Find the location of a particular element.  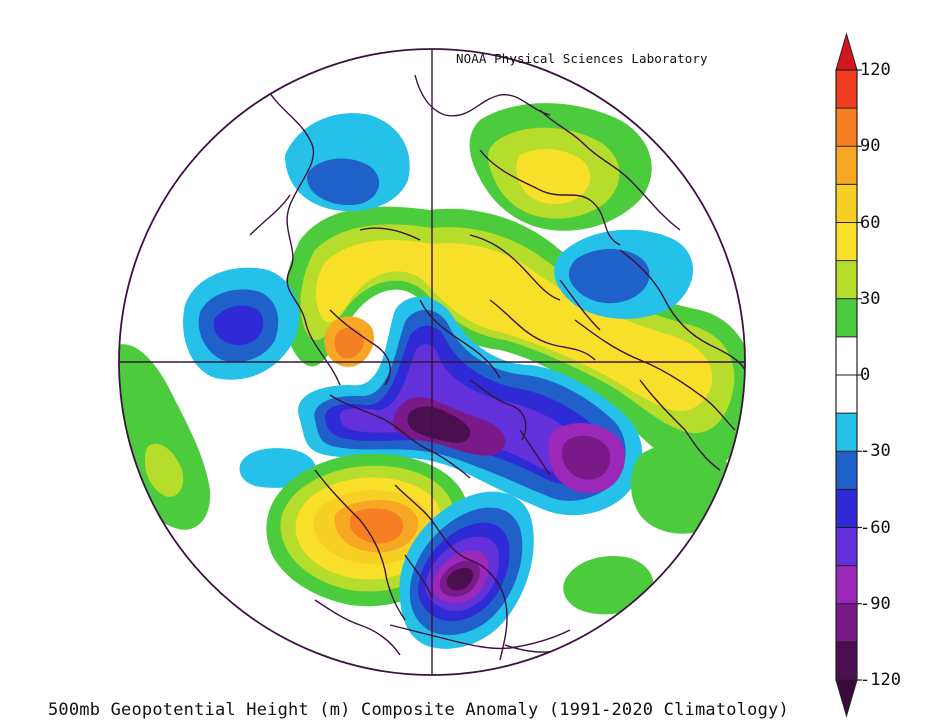

colorbar-tick-label: 0 is located at coordinates (865, 375).